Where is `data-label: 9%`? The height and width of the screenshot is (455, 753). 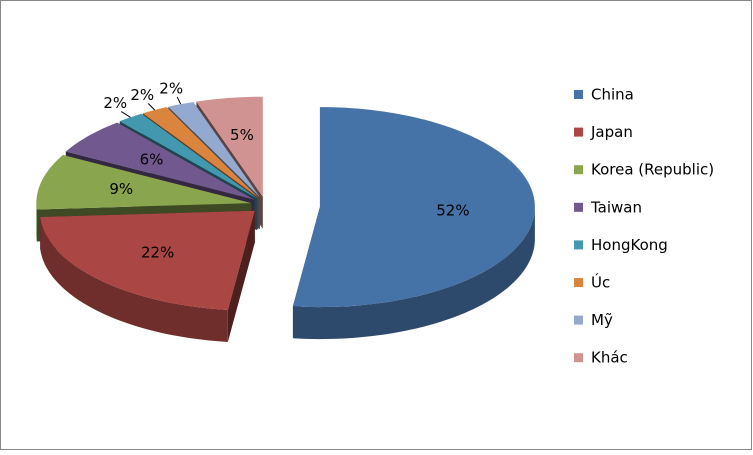 data-label: 9% is located at coordinates (121, 189).